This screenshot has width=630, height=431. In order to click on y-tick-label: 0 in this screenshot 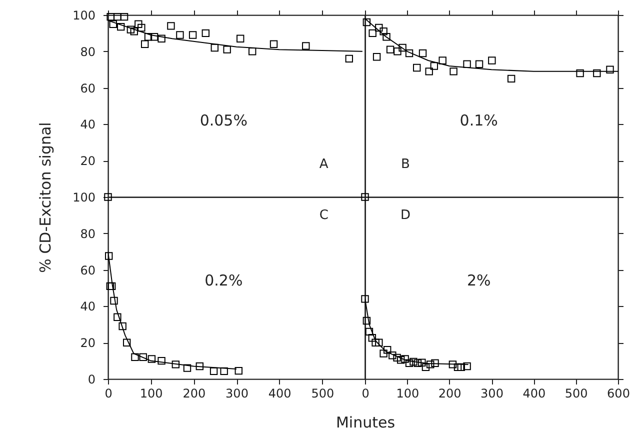, I will do `click(92, 379)`.